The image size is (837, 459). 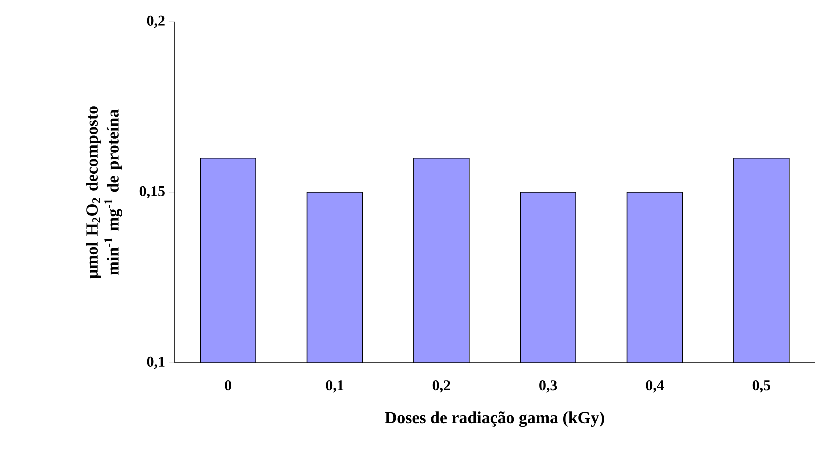 What do you see at coordinates (156, 22) in the screenshot?
I see `y-tick-label: 0,2` at bounding box center [156, 22].